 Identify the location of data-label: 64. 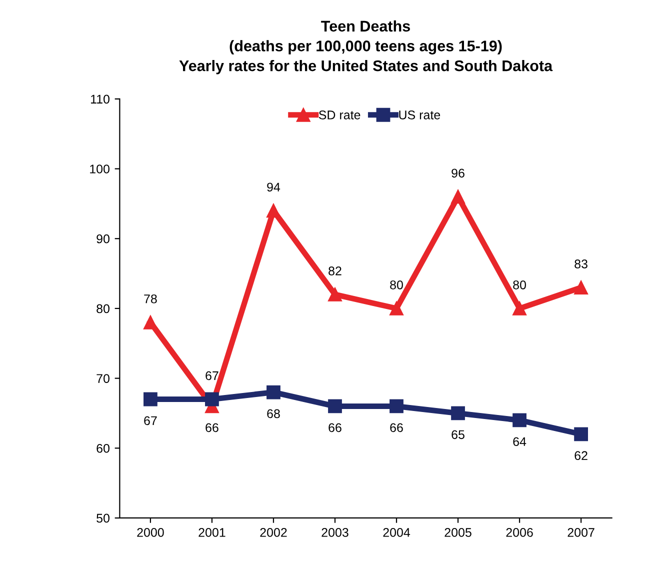
(519, 441).